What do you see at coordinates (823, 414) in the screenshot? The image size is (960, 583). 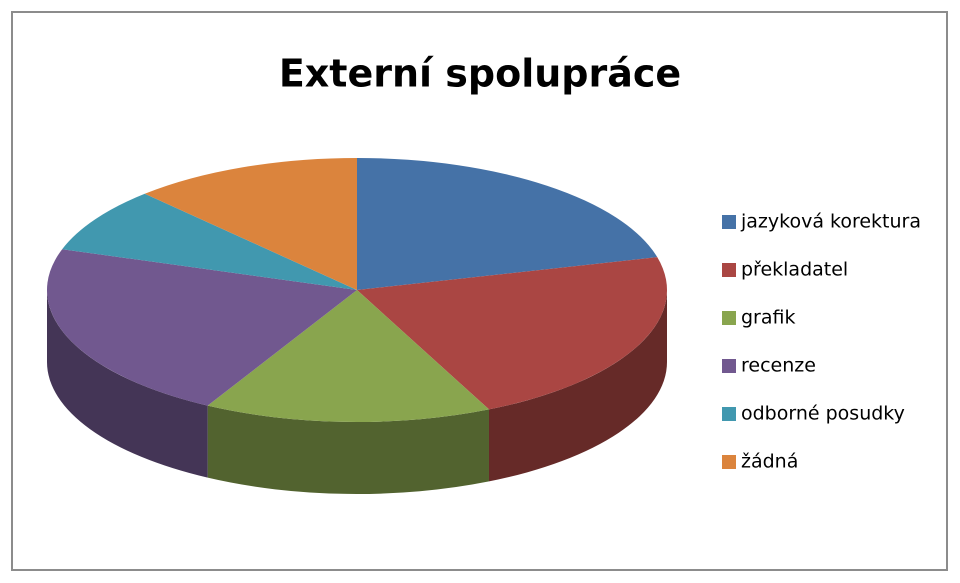 I see `legend-label: odborné posudky` at bounding box center [823, 414].